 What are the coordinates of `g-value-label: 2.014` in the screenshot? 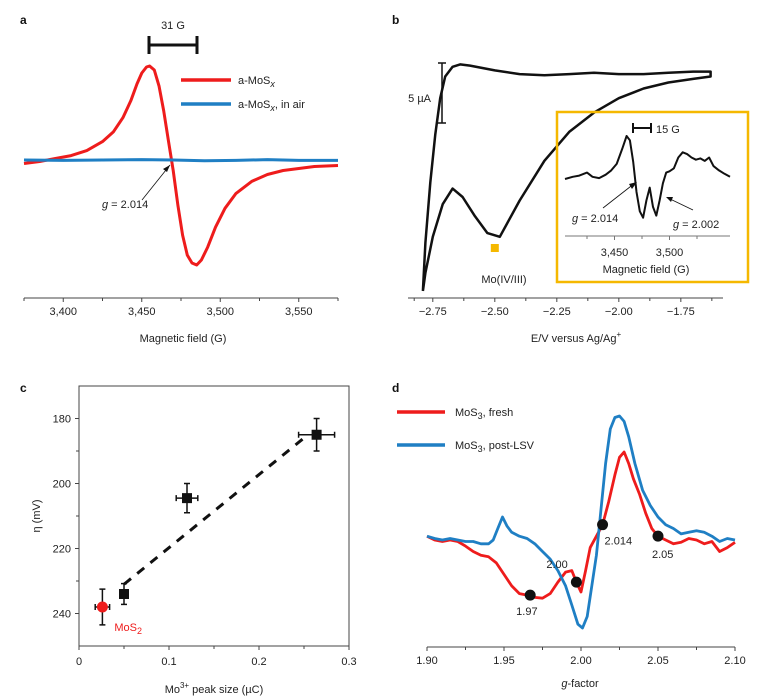 It's located at (619, 542).